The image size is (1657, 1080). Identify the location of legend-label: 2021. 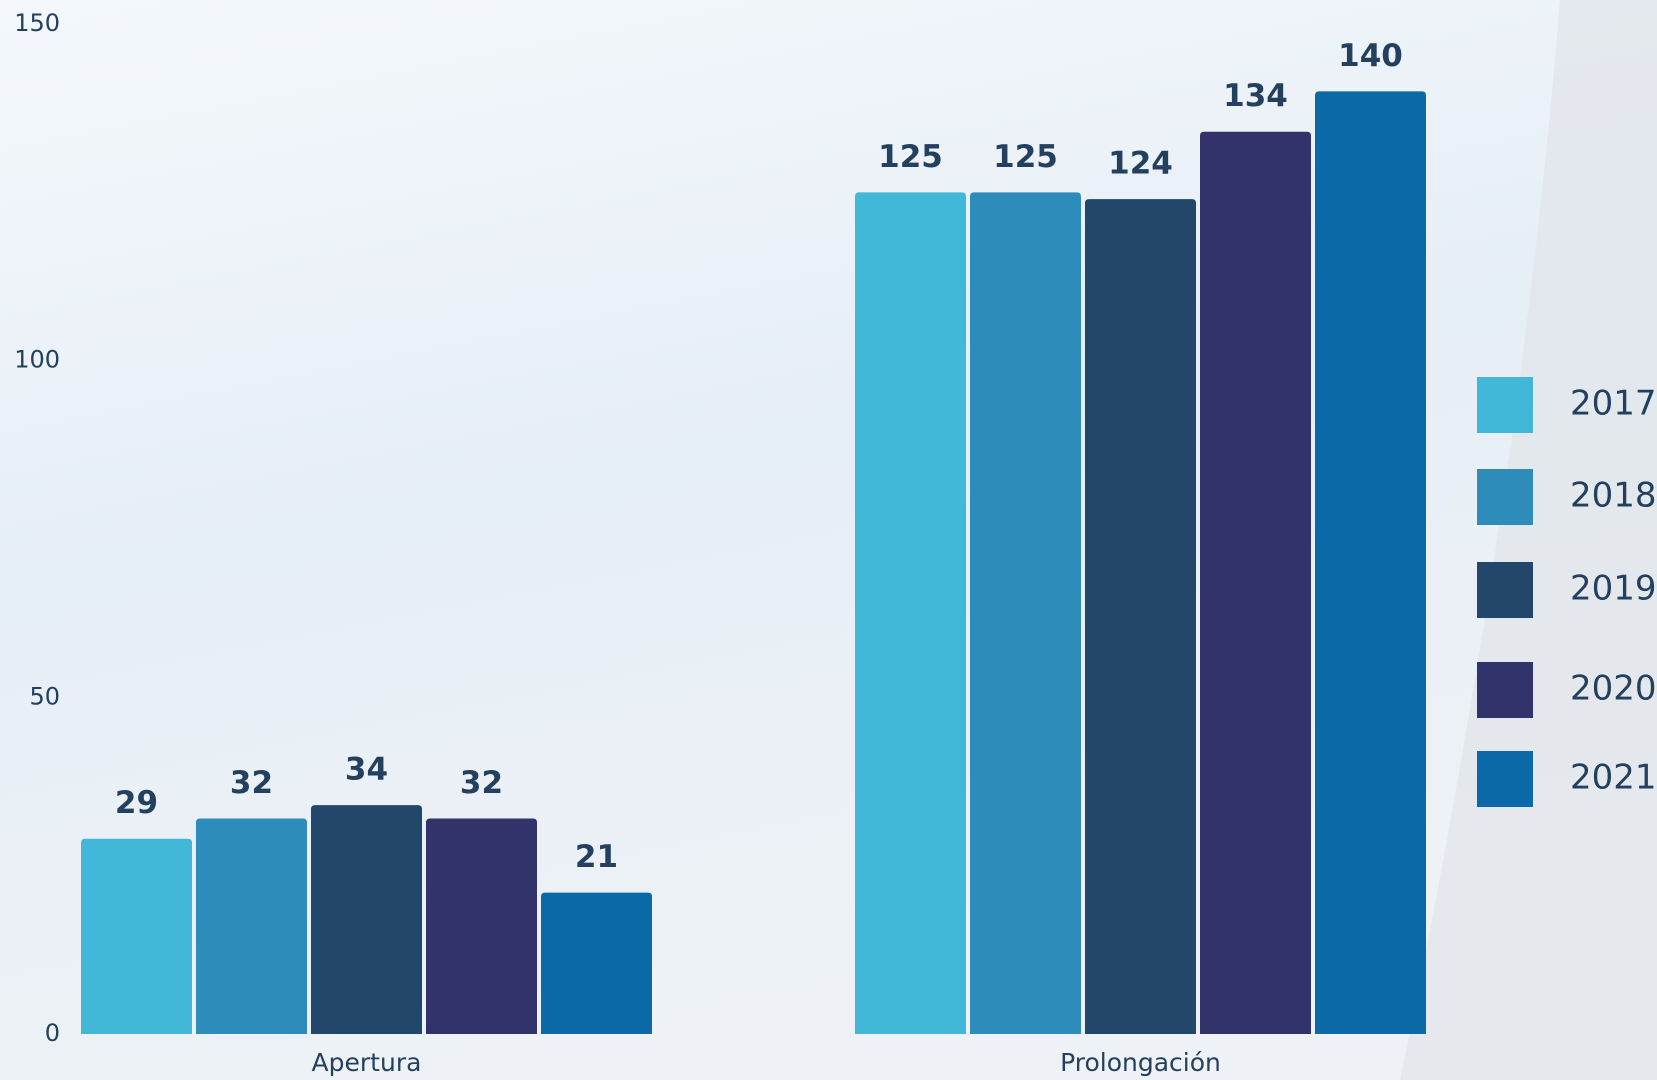
(1613, 778).